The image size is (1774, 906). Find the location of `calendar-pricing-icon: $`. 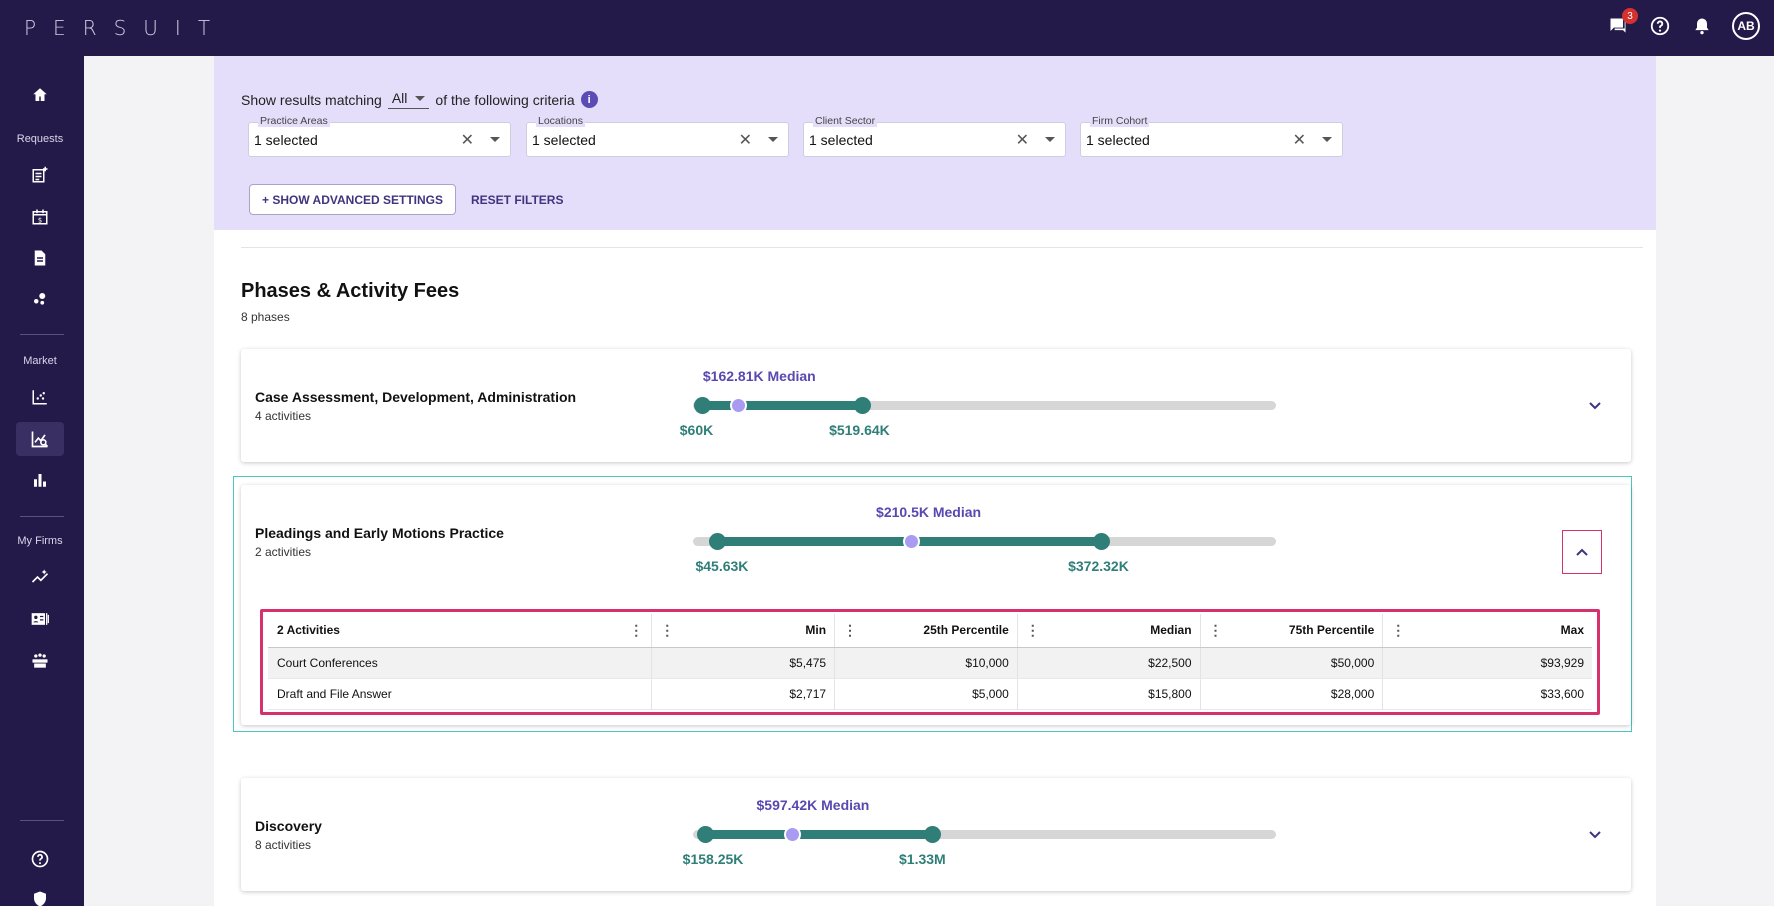

calendar-pricing-icon: $ is located at coordinates (40, 217).